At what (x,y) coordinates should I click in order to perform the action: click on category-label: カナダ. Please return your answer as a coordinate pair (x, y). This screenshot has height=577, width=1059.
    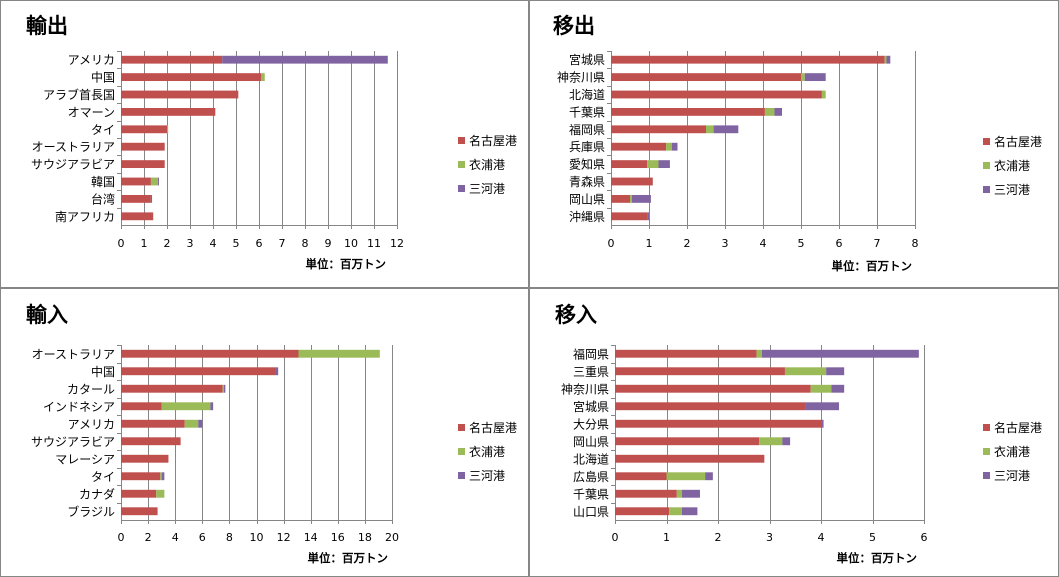
    Looking at the image, I should click on (97, 493).